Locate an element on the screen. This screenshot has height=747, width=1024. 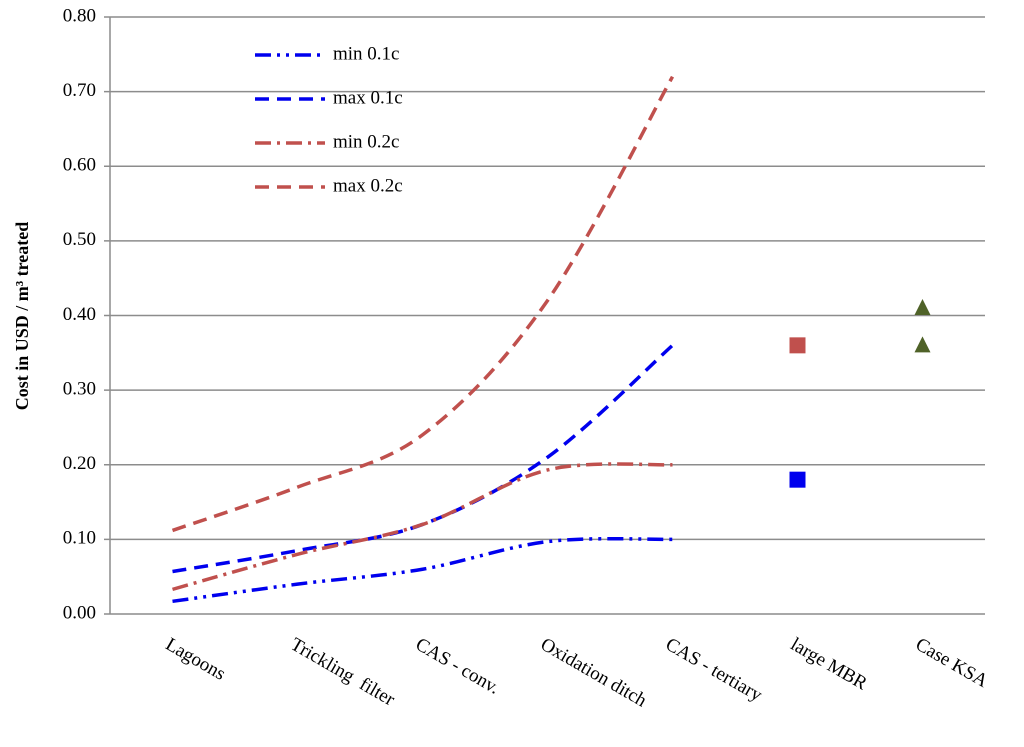
y-tick-label: 0.80 is located at coordinates (79, 15).